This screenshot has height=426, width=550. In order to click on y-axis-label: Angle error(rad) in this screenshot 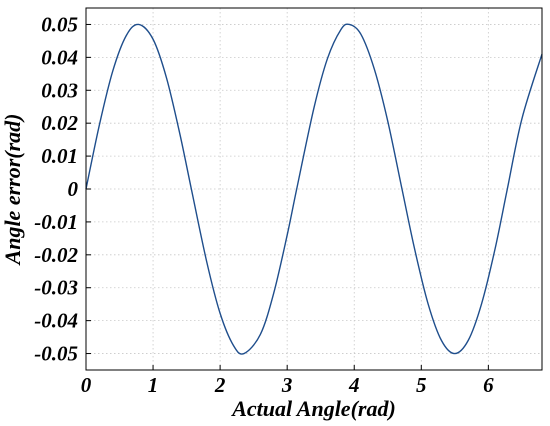, I will do `click(12, 190)`.